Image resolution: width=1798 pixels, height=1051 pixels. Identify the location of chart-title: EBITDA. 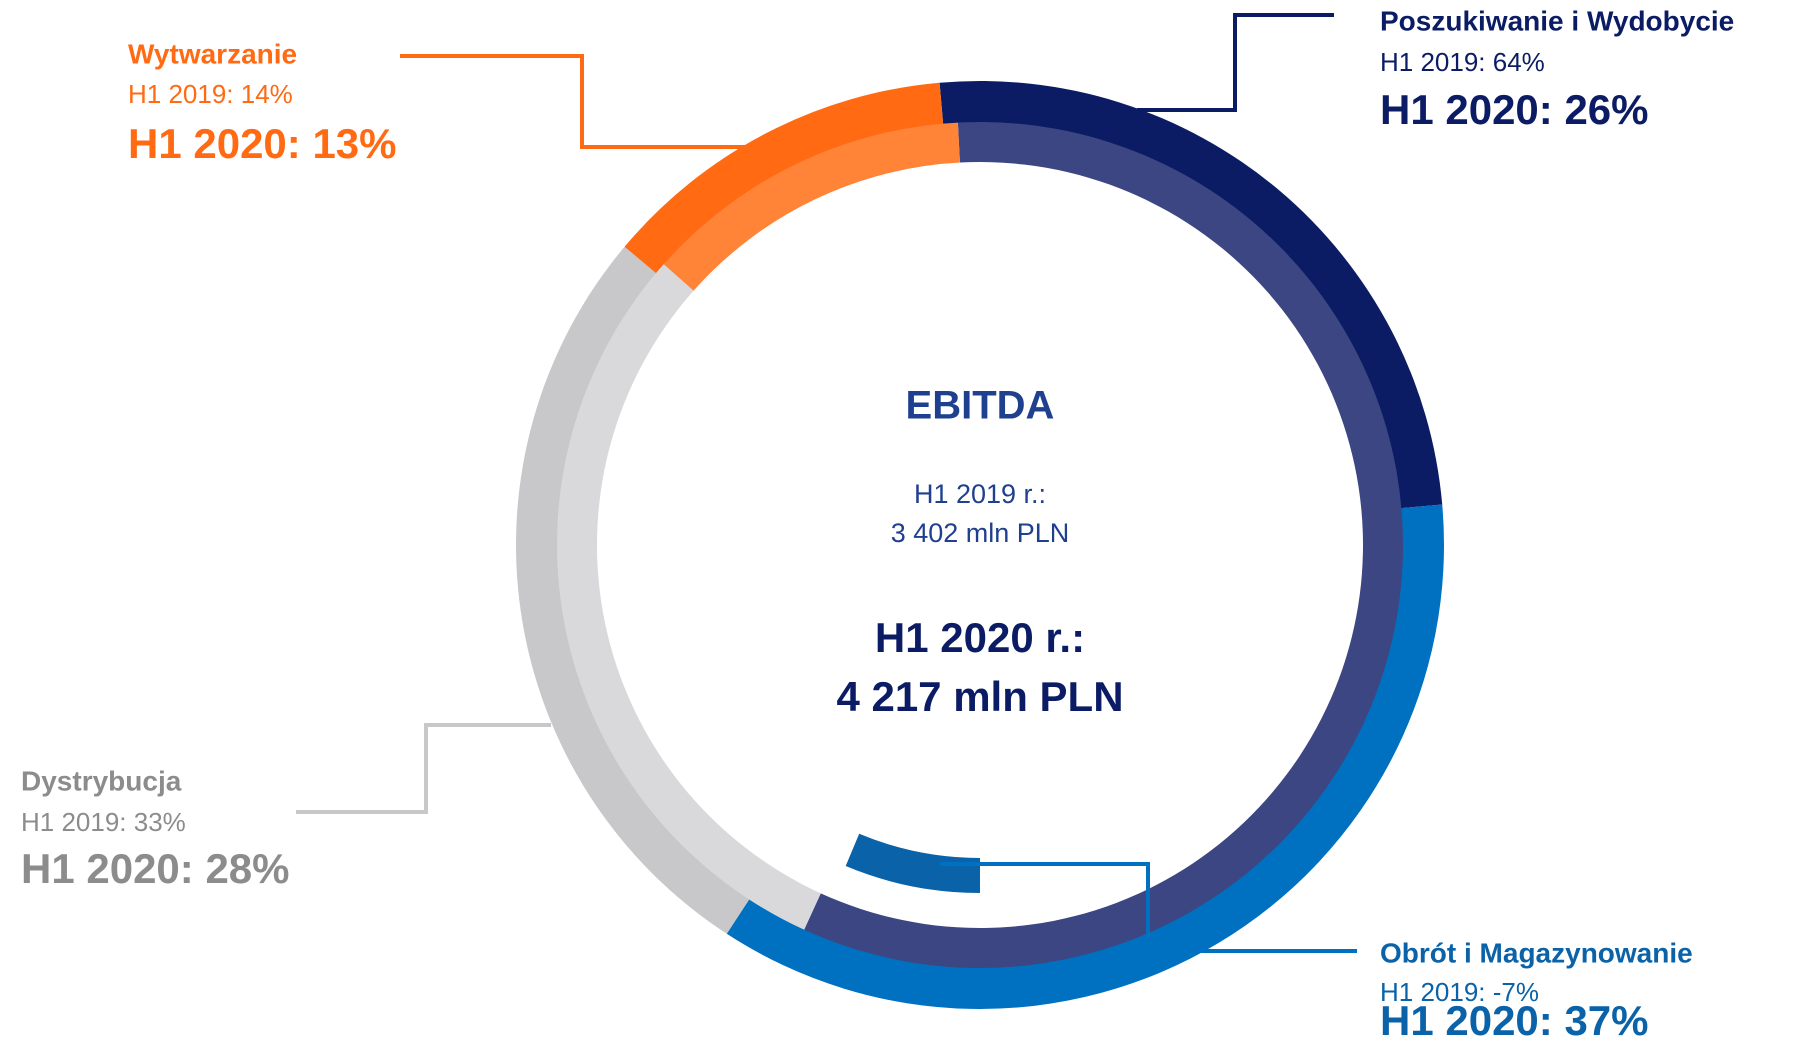
(980, 406).